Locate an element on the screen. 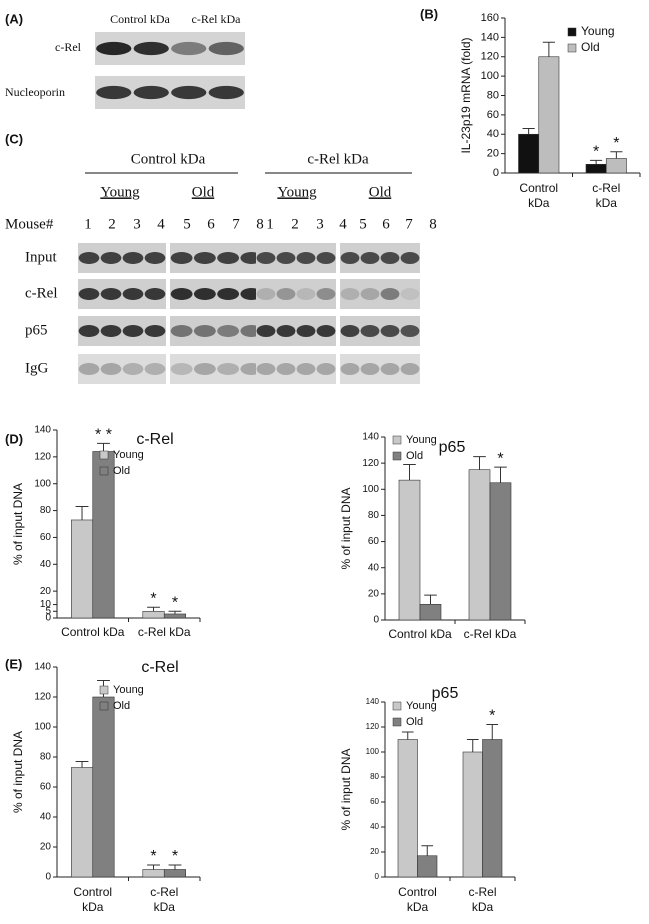 This screenshot has height=924, width=649. y-tick-label: 100 is located at coordinates (42, 727).